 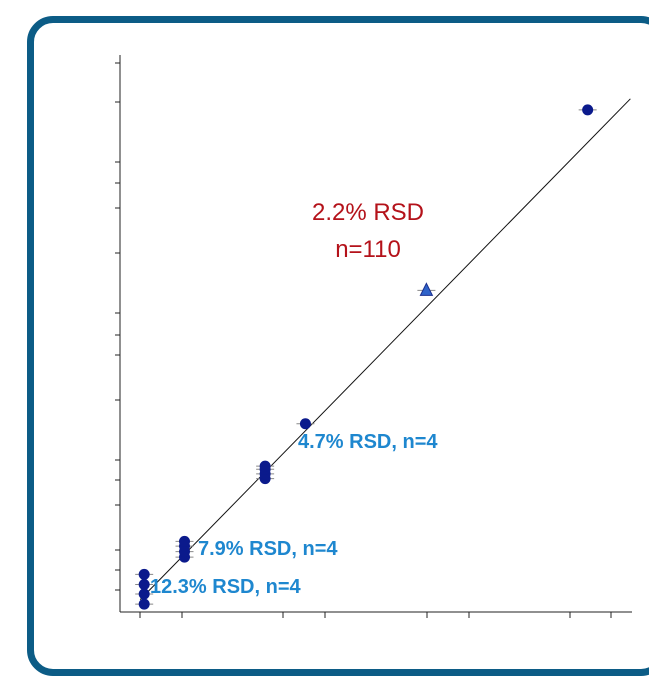 What do you see at coordinates (368, 442) in the screenshot?
I see `annotation-rsd-4-7: 4.7% RSD, n=4` at bounding box center [368, 442].